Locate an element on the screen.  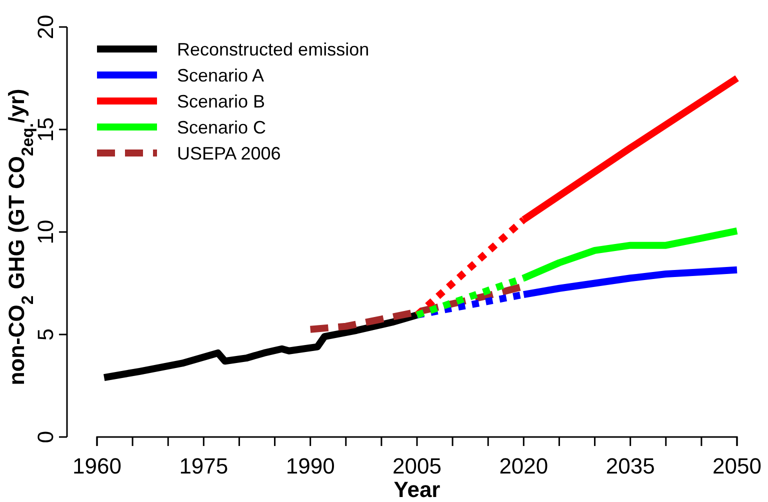
y-tick-label: 0 is located at coordinates (45, 437).